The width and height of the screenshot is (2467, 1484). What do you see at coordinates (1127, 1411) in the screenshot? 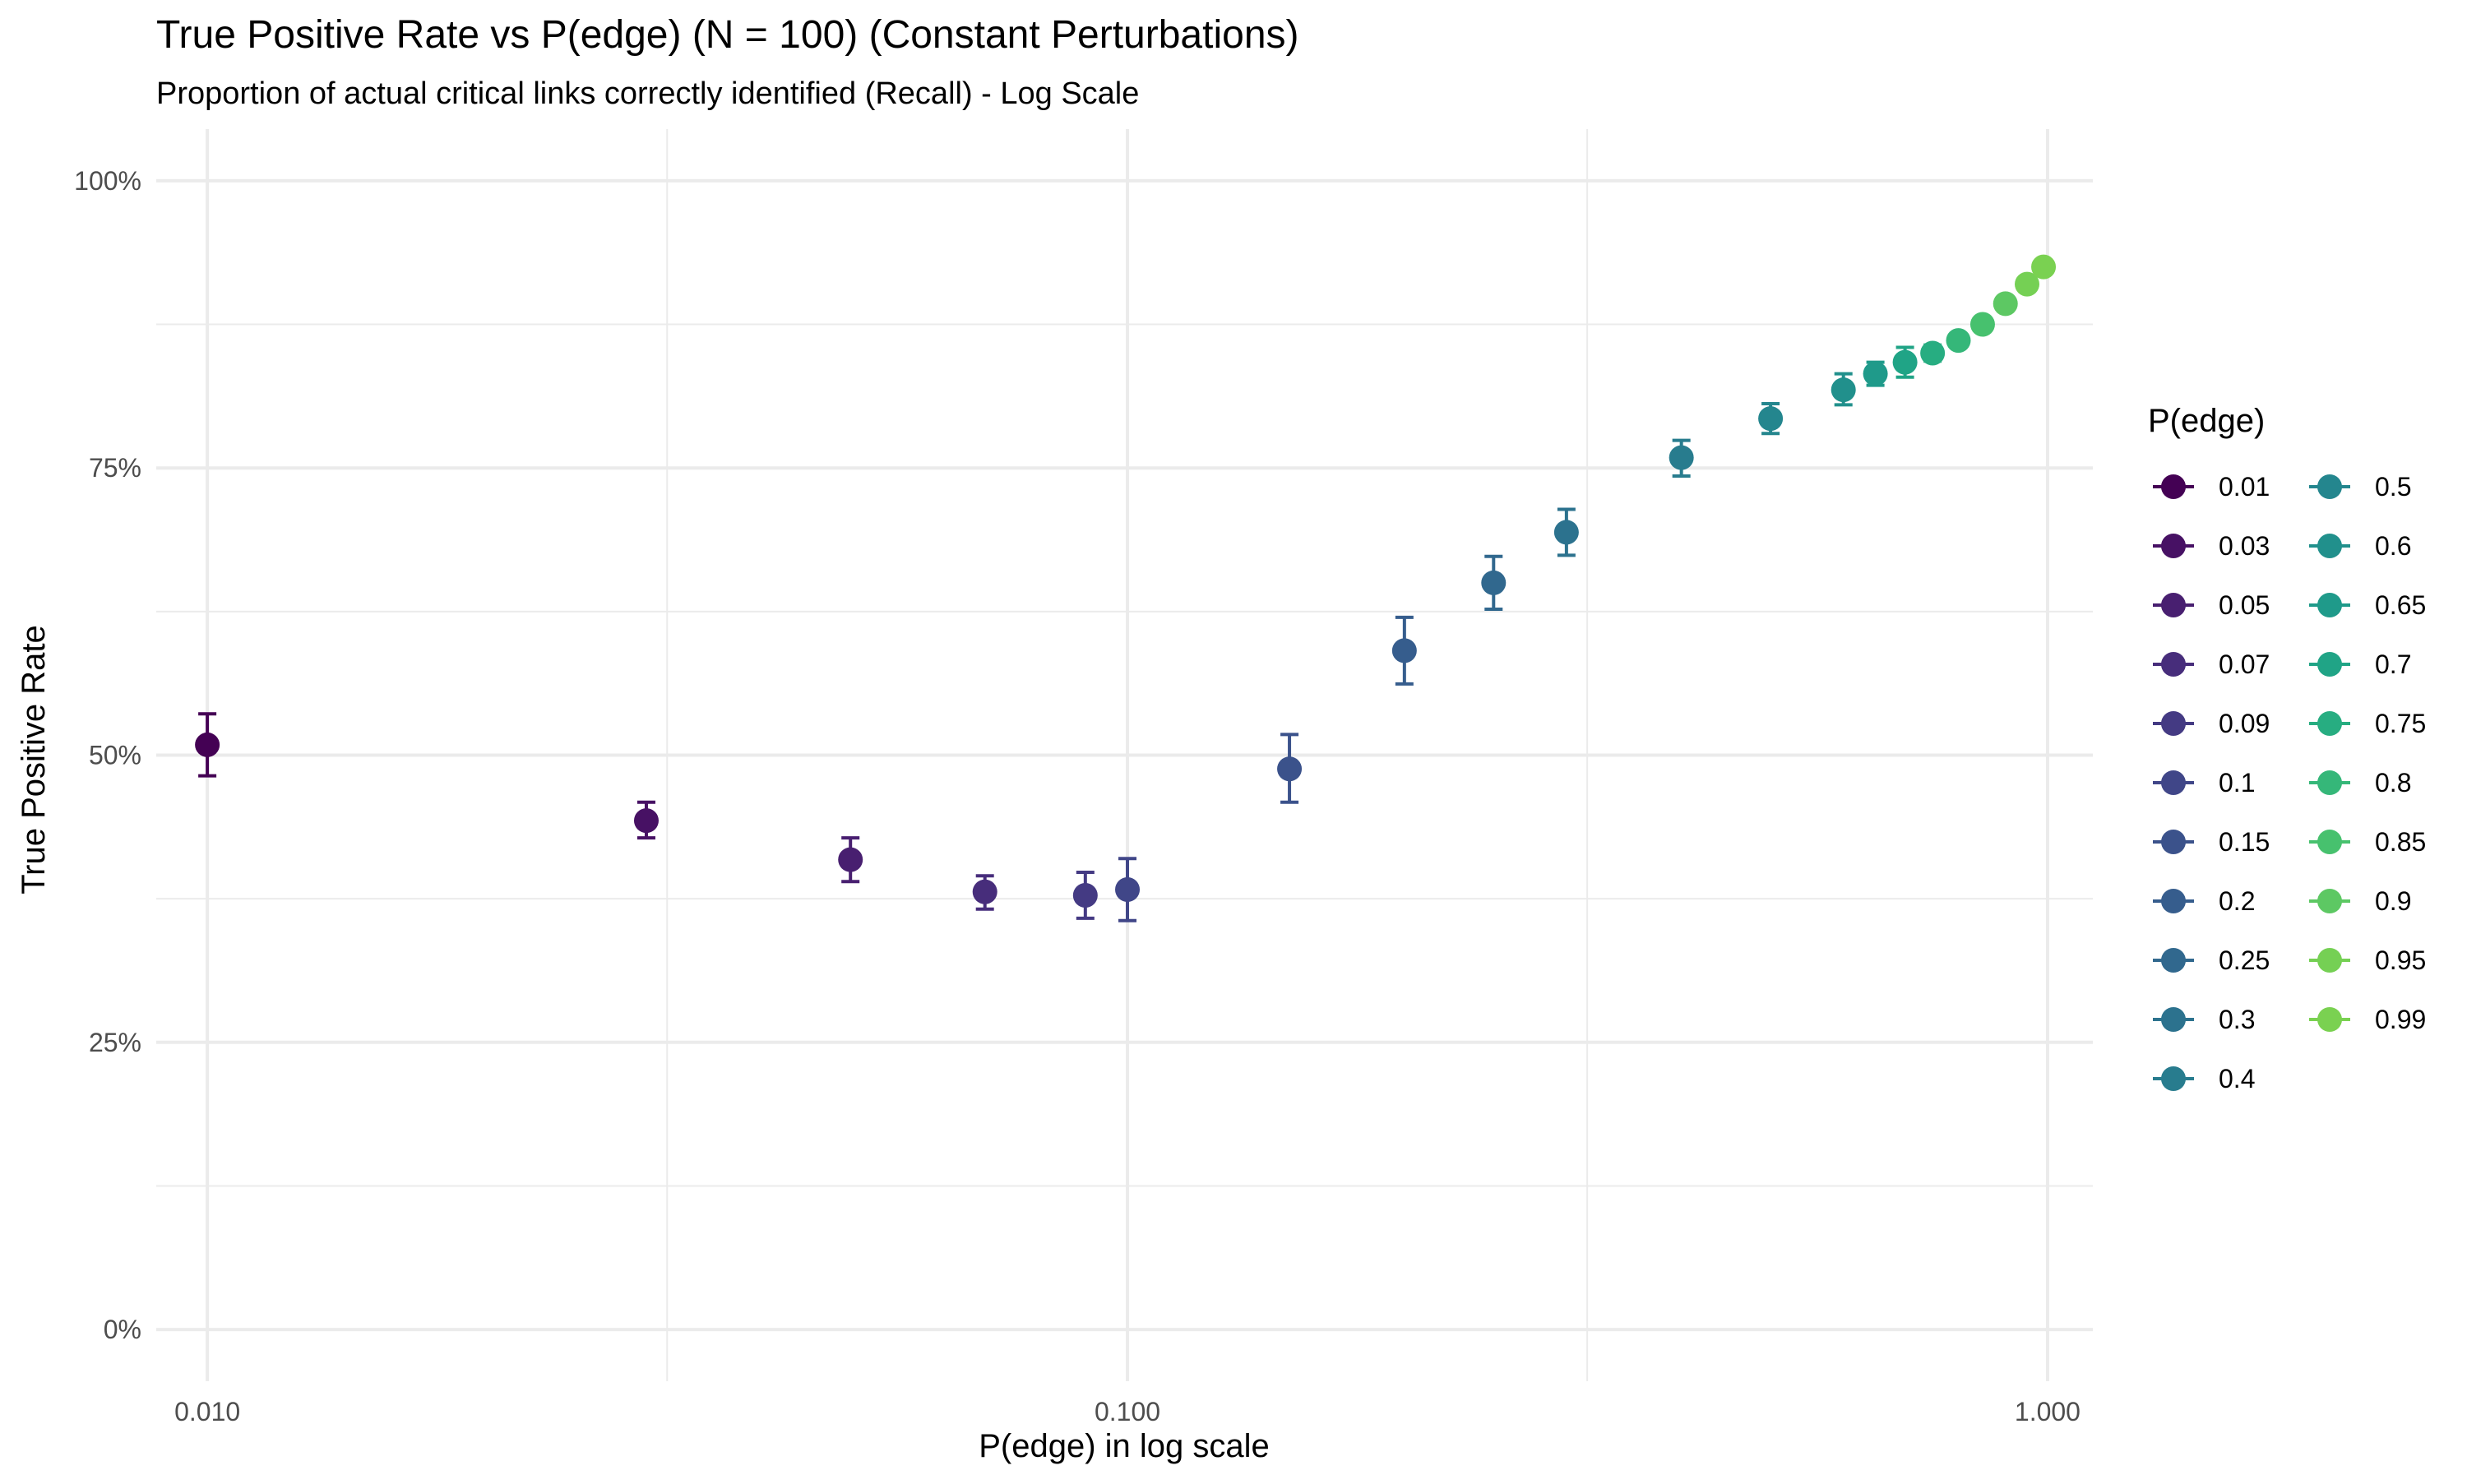
I see `x-tick-label: 0.100` at bounding box center [1127, 1411].